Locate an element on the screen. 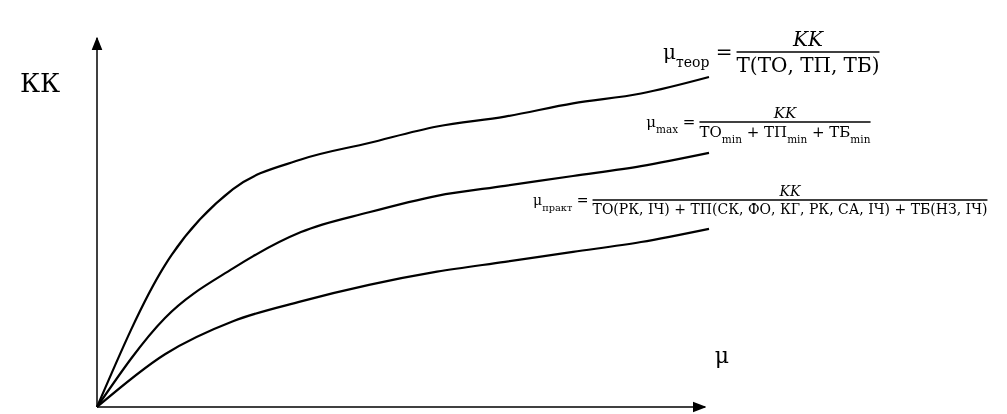  annotation: μ$_{max}$ = is located at coordinates (671, 124).